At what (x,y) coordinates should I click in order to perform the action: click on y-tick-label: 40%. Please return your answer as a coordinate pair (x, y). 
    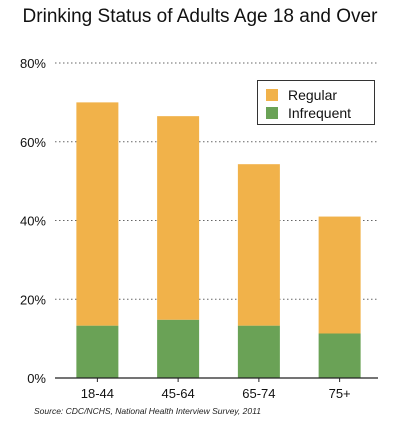
    Looking at the image, I should click on (33, 221).